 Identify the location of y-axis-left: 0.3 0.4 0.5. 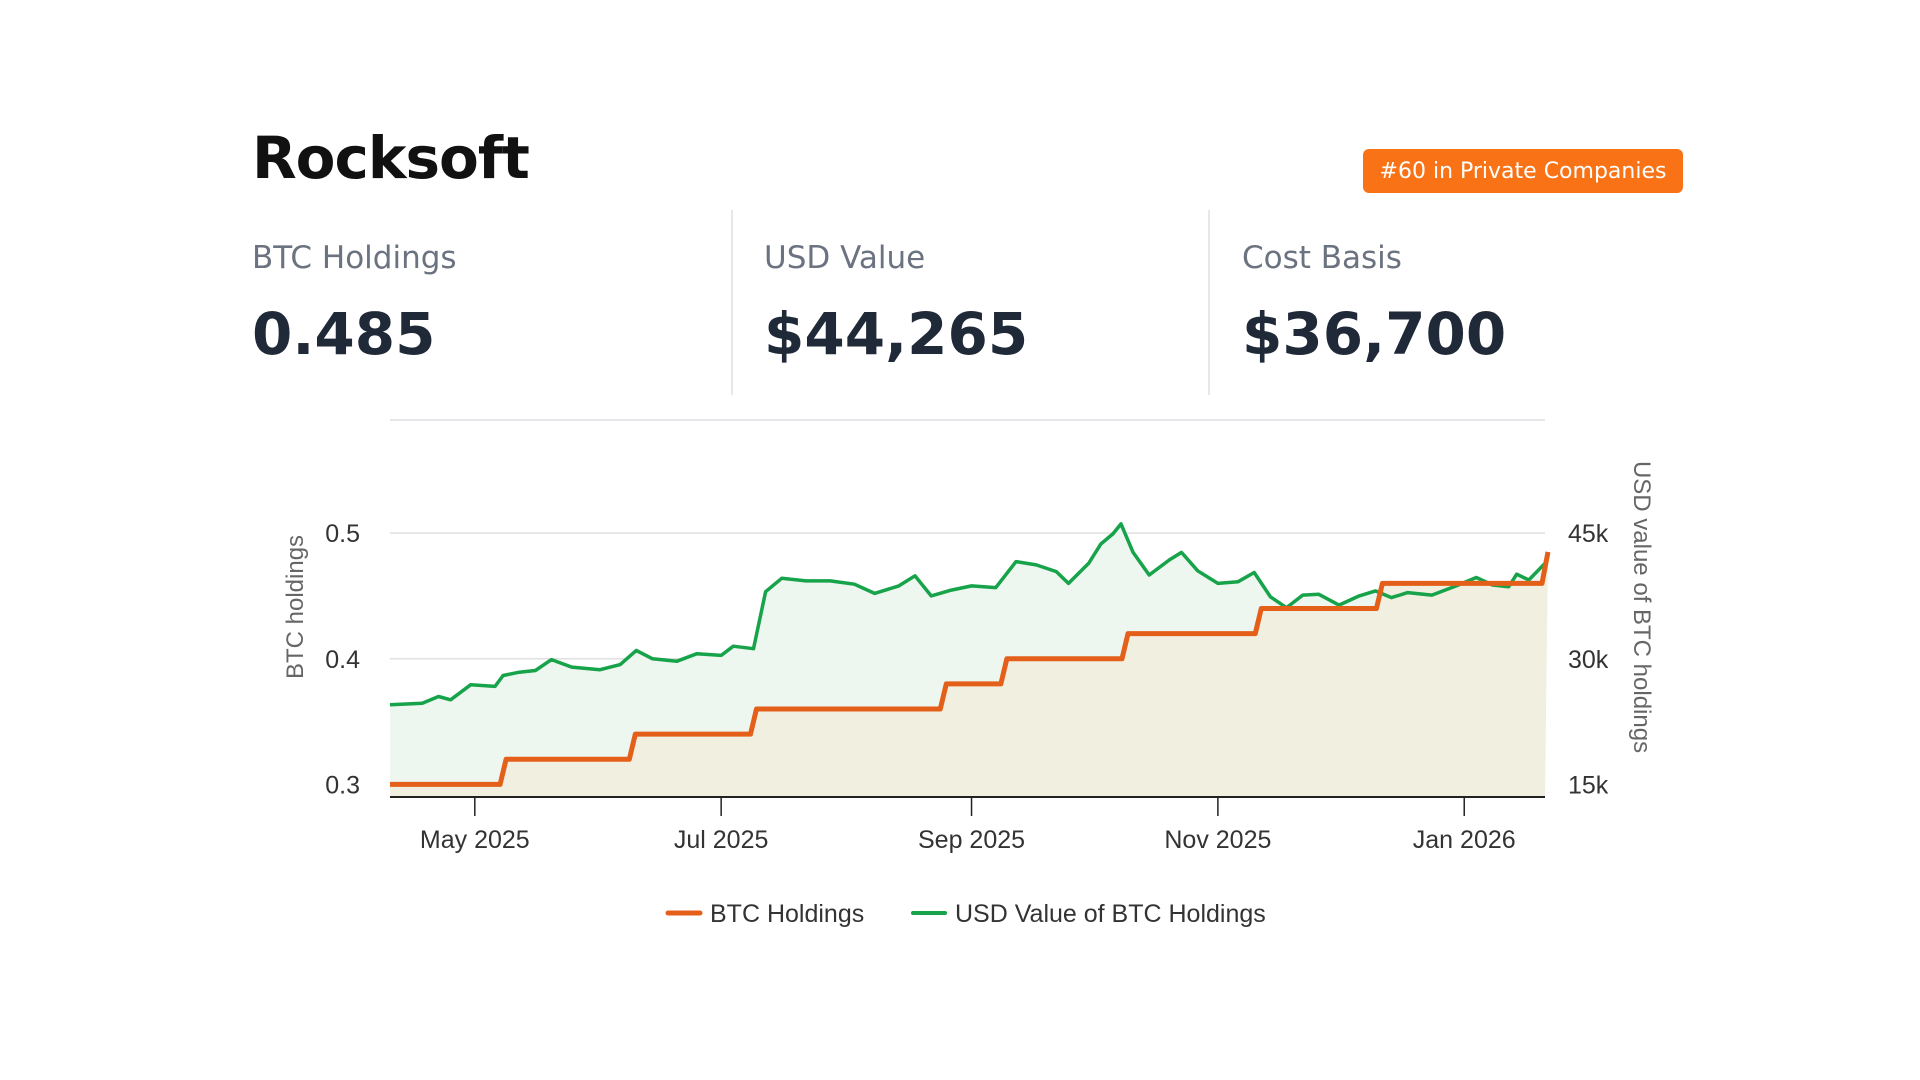
(342, 659).